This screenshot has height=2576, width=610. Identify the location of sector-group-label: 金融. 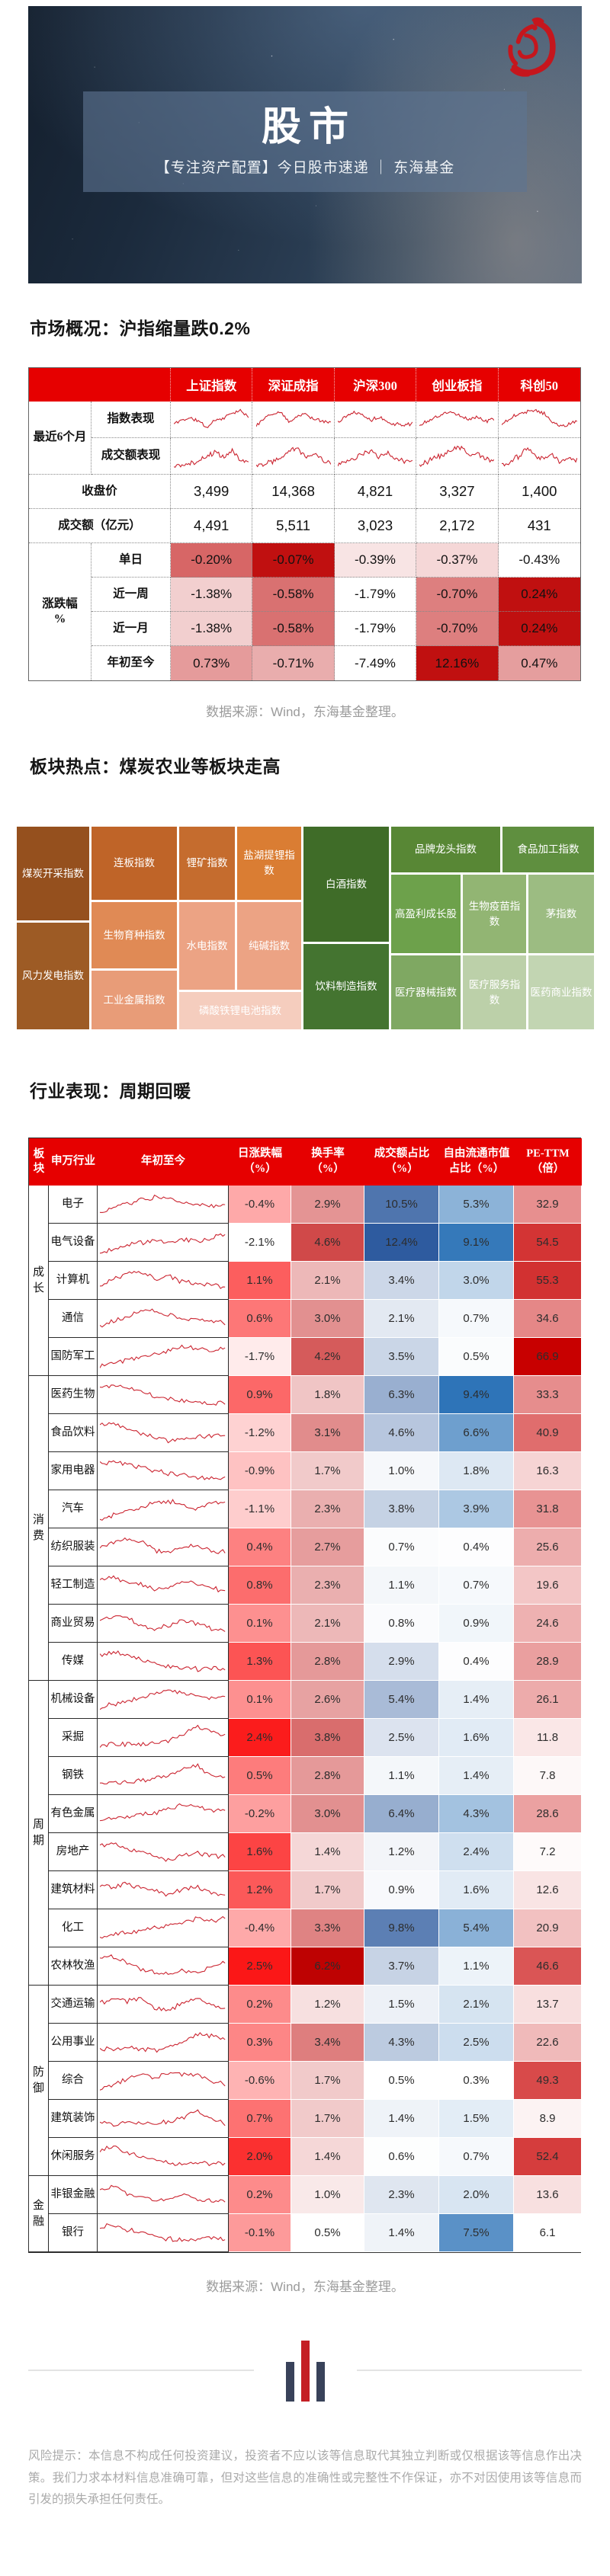
(39, 2214).